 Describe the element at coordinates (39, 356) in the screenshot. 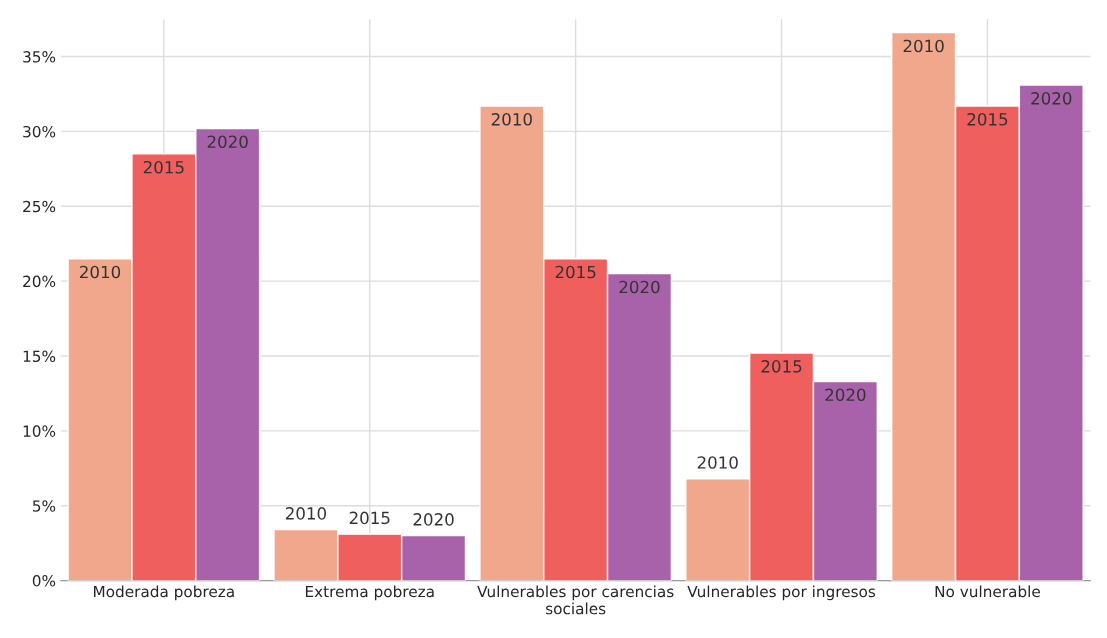

I see `y-tick-label: 15%` at that location.